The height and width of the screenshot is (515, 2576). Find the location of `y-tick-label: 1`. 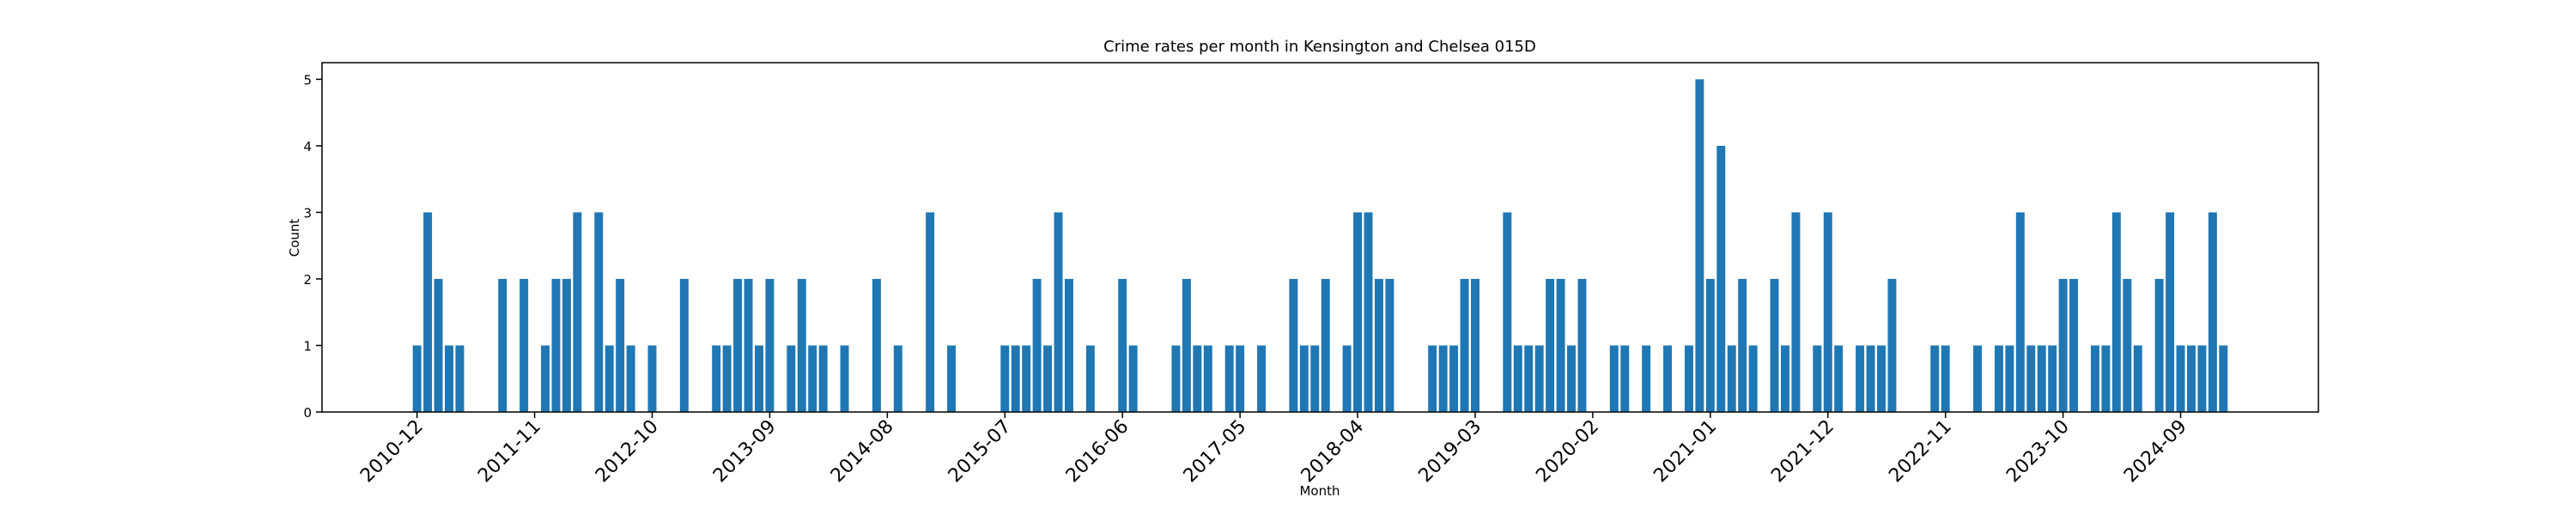

y-tick-label: 1 is located at coordinates (307, 346).